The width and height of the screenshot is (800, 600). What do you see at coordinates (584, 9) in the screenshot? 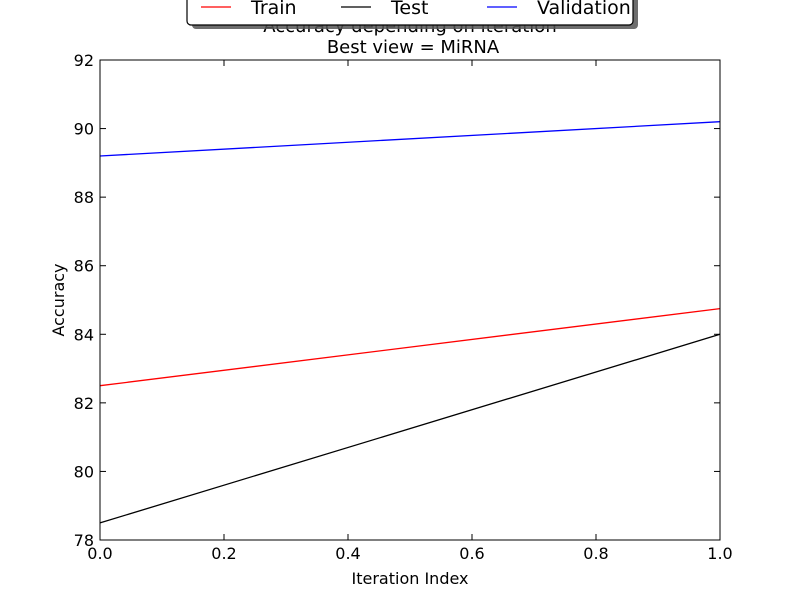
I see `legend-label-validation: Validation` at bounding box center [584, 9].